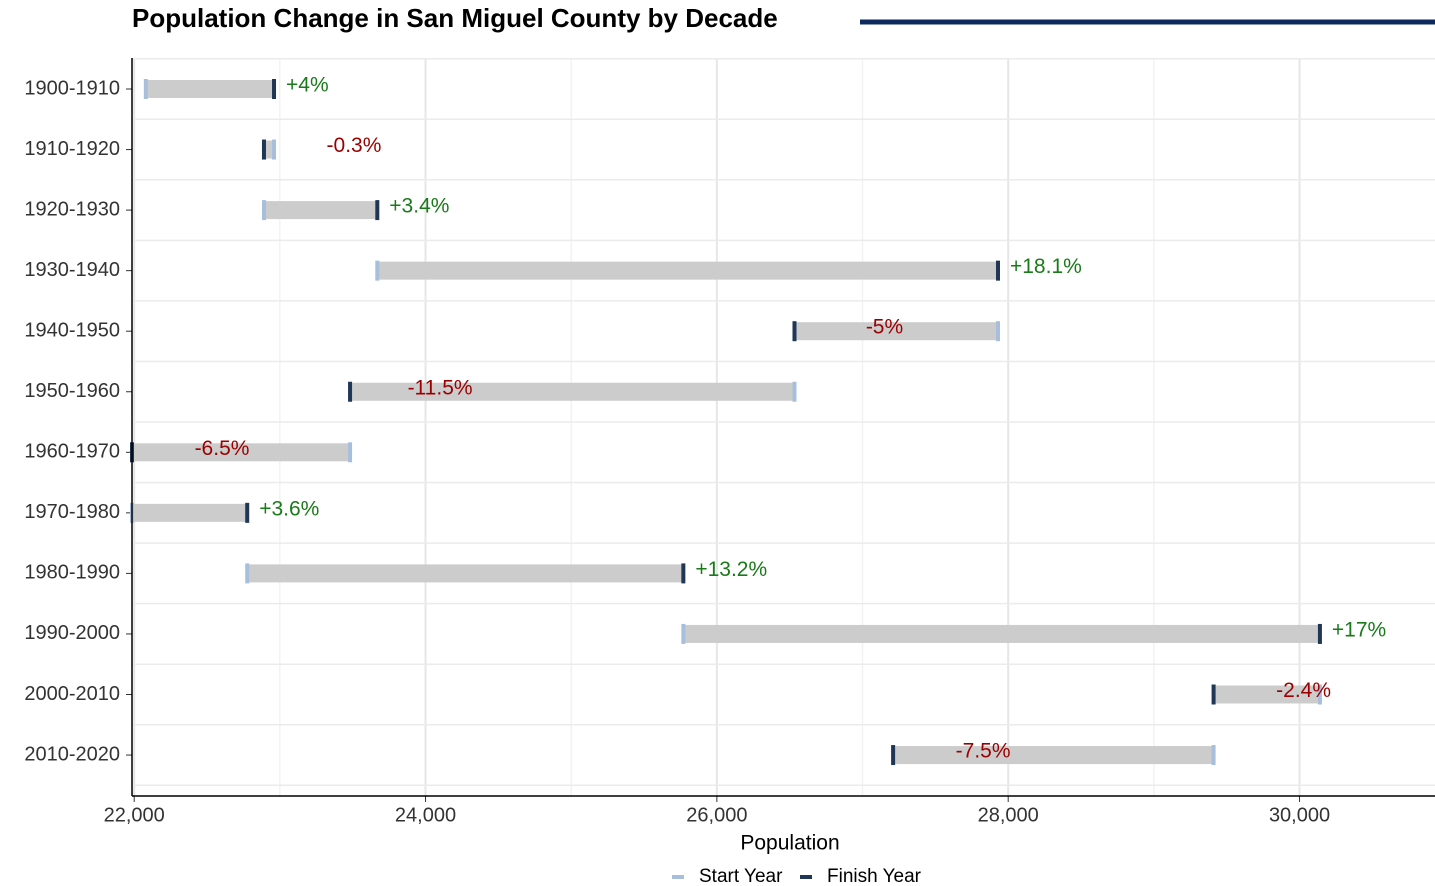 This screenshot has width=1435, height=886. Describe the element at coordinates (354, 145) in the screenshot. I see `change-label: -0.3%` at that location.